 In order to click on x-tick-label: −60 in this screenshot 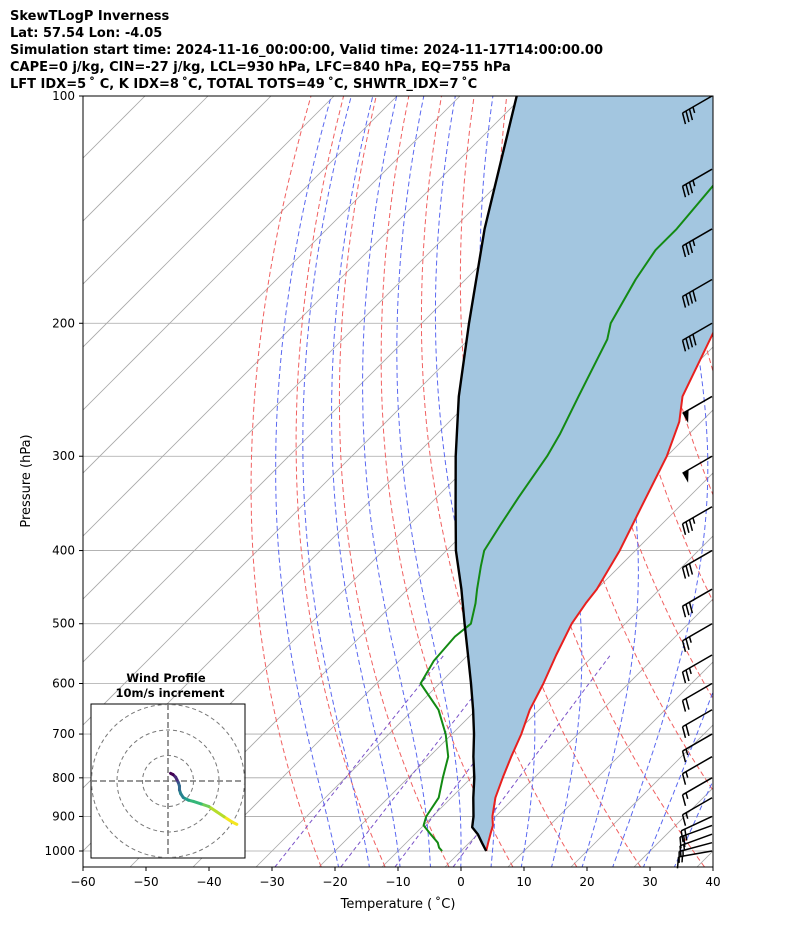, I will do `click(82, 882)`.